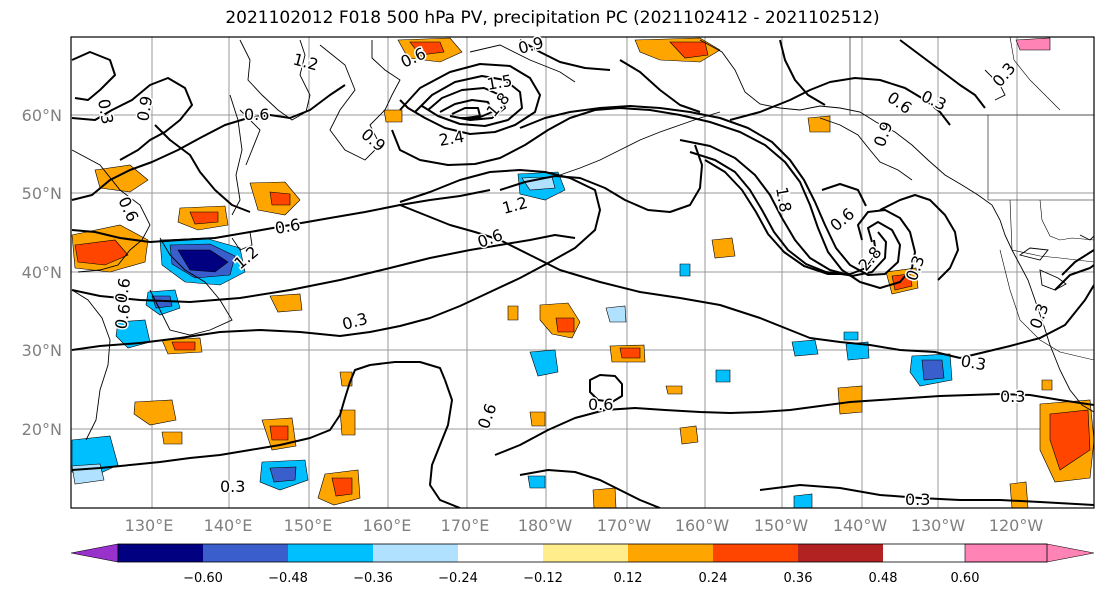  Describe the element at coordinates (713, 578) in the screenshot. I see `colorbar-tick-label: 0.24` at that location.